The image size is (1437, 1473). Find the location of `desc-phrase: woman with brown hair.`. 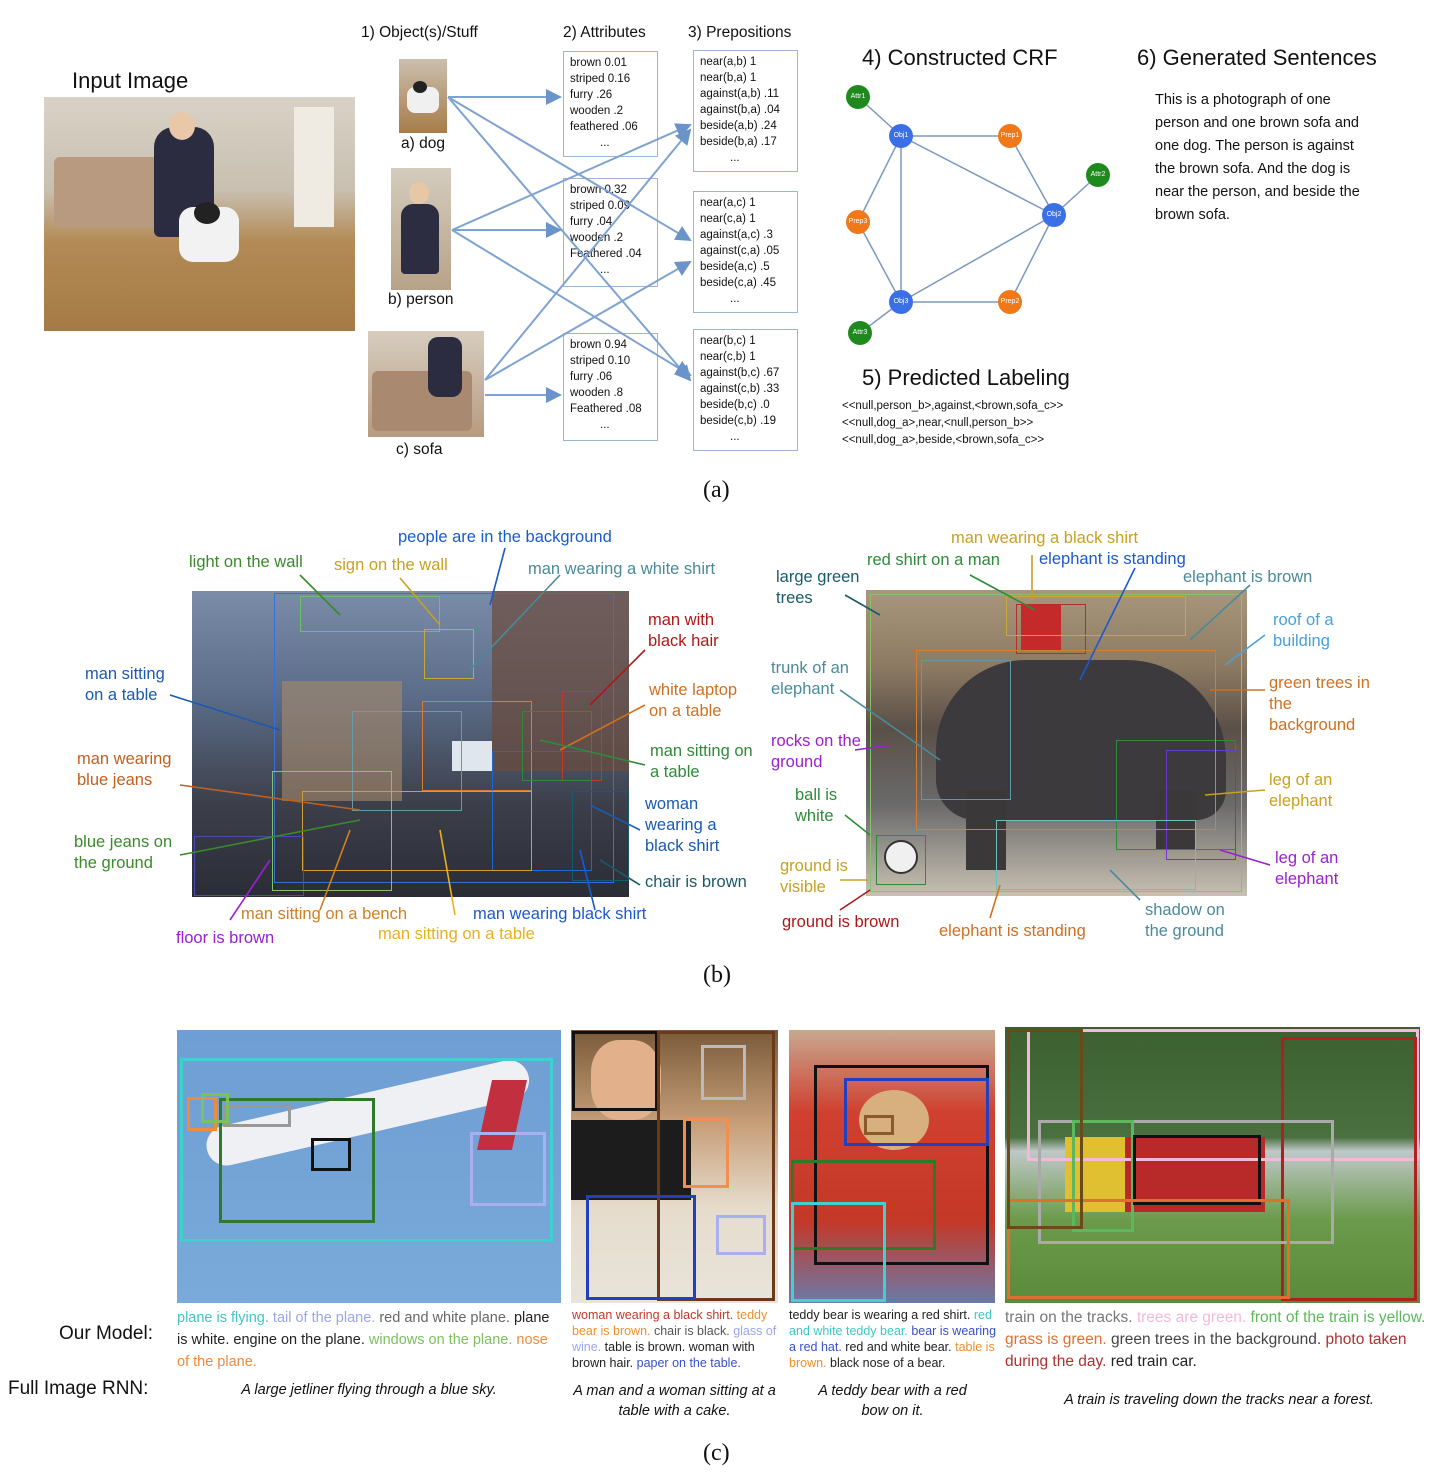

desc-phrase: woman with brown hair. is located at coordinates (663, 1355).